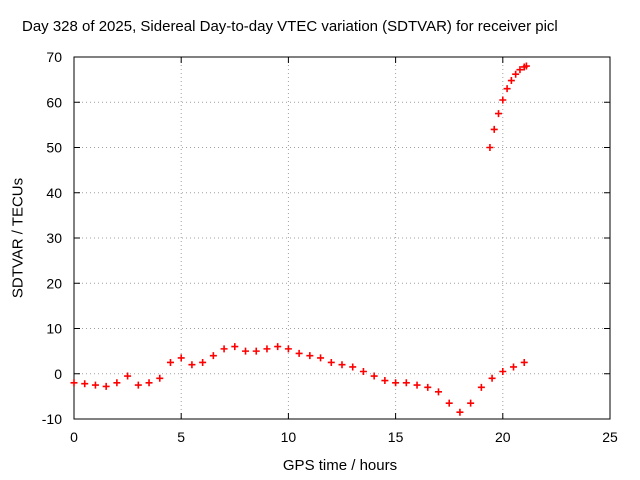 The height and width of the screenshot is (480, 640). What do you see at coordinates (340, 465) in the screenshot?
I see `x-axis-label: GPS time / hours` at bounding box center [340, 465].